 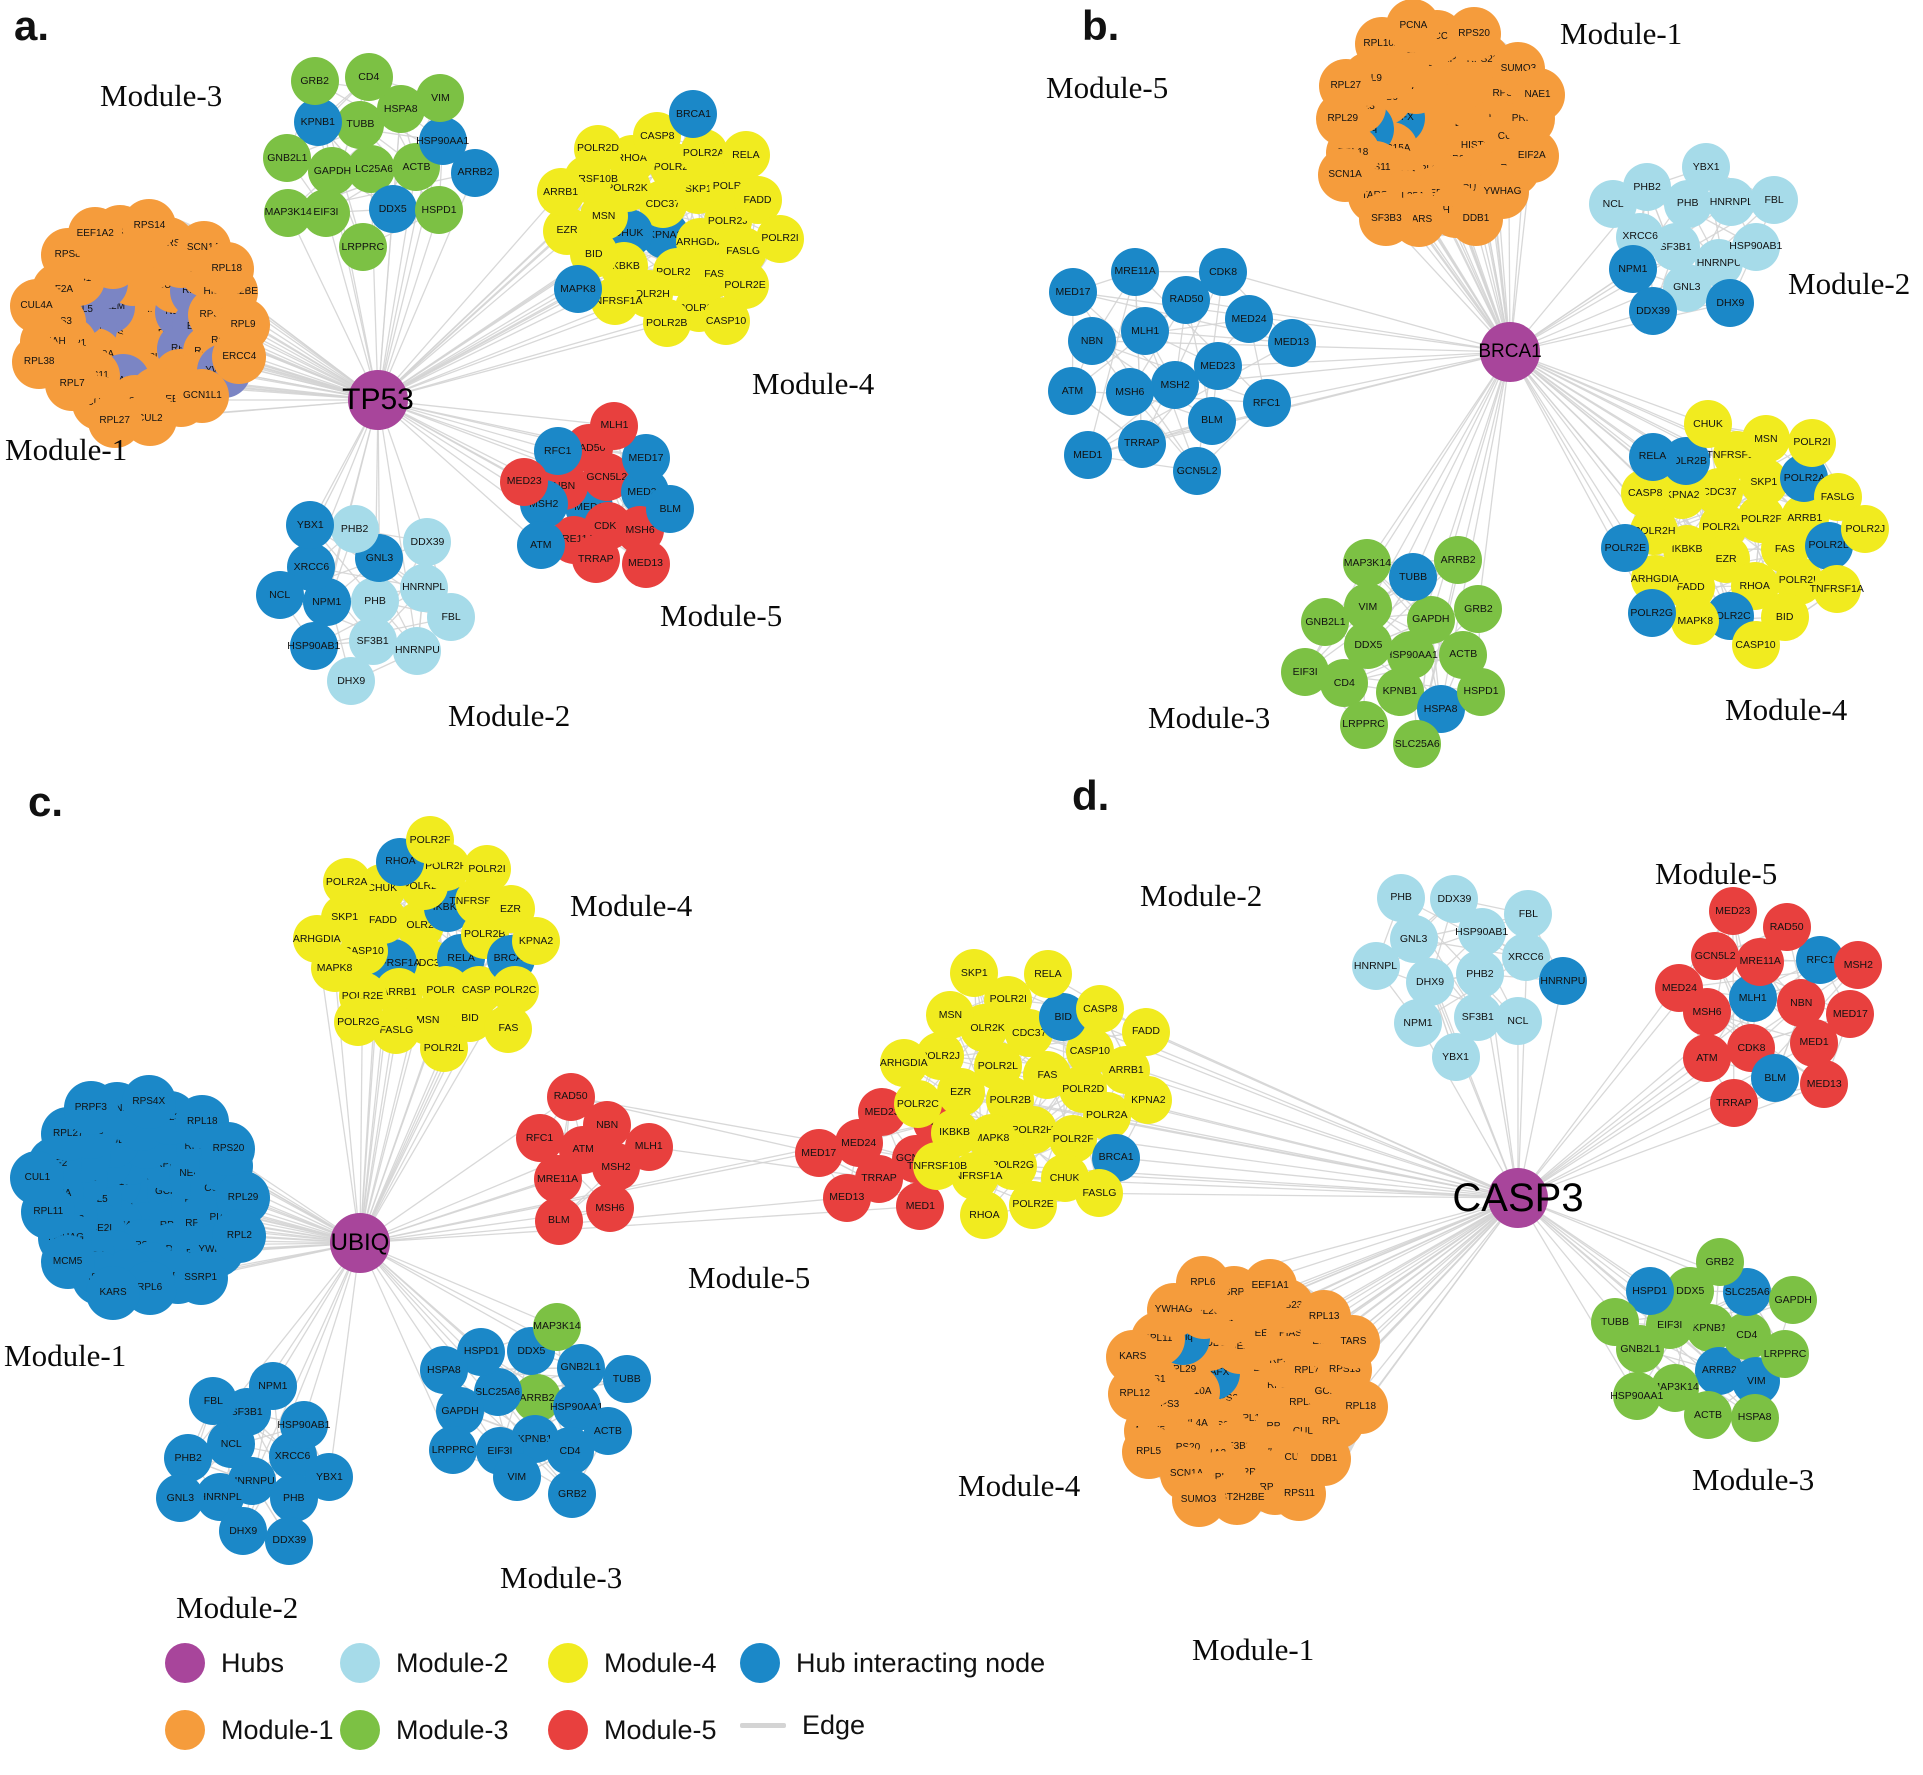 I want to click on node-MSH6: MSH6, so click(x=609, y=1207).